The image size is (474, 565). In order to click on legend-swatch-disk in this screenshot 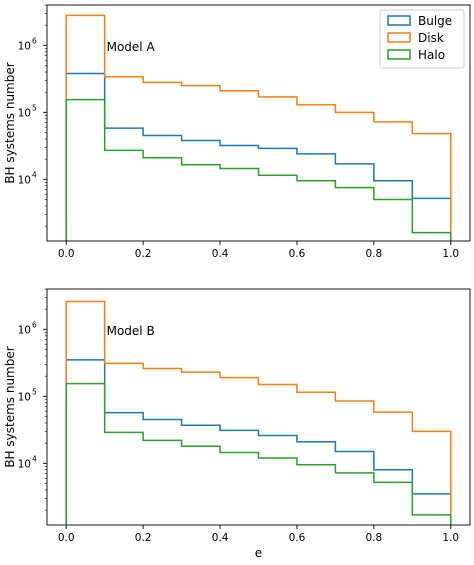, I will do `click(399, 37)`.